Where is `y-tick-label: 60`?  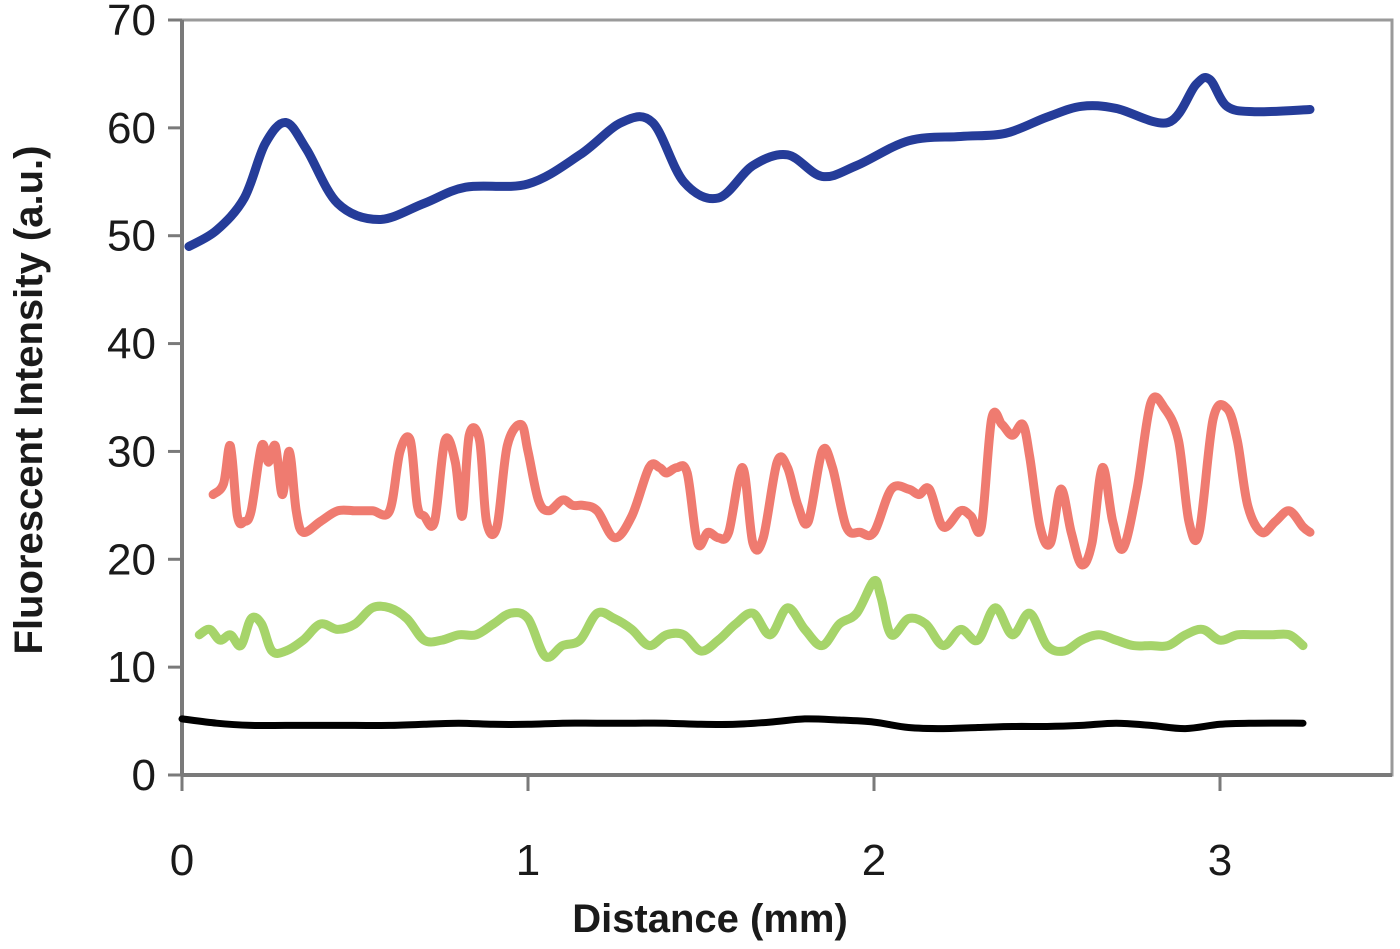 y-tick-label: 60 is located at coordinates (131, 128).